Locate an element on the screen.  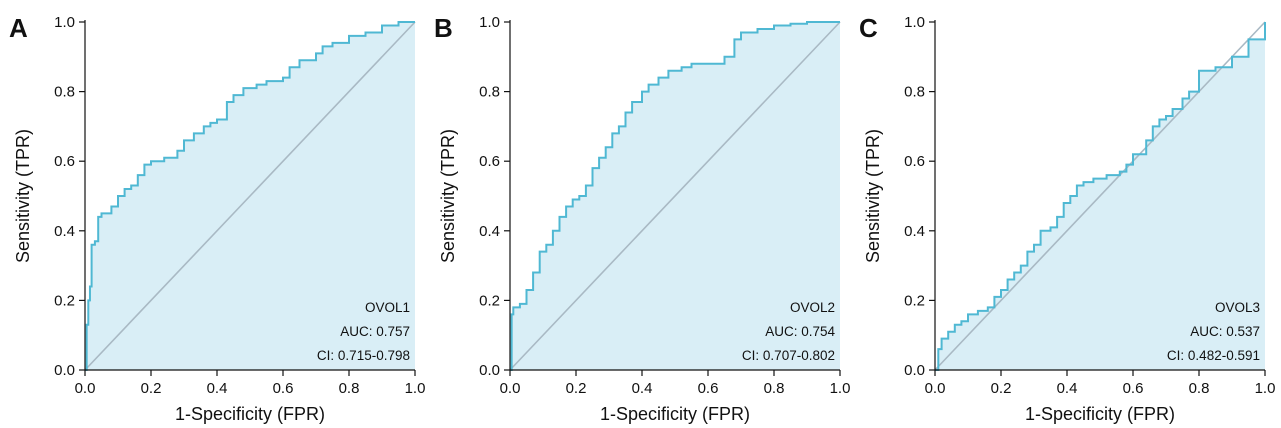
annotation-text: AUC: 0.537 is located at coordinates (1225, 331).